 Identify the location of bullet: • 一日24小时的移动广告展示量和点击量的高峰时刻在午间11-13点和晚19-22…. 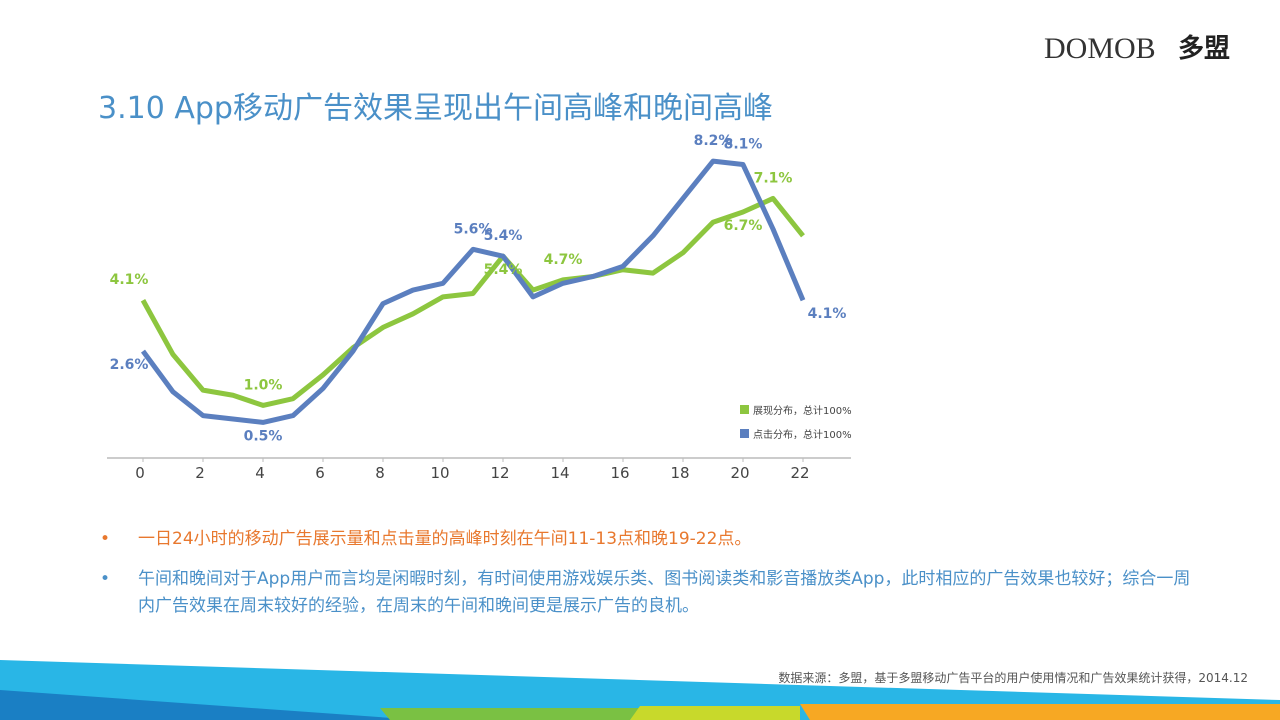
(650, 539).